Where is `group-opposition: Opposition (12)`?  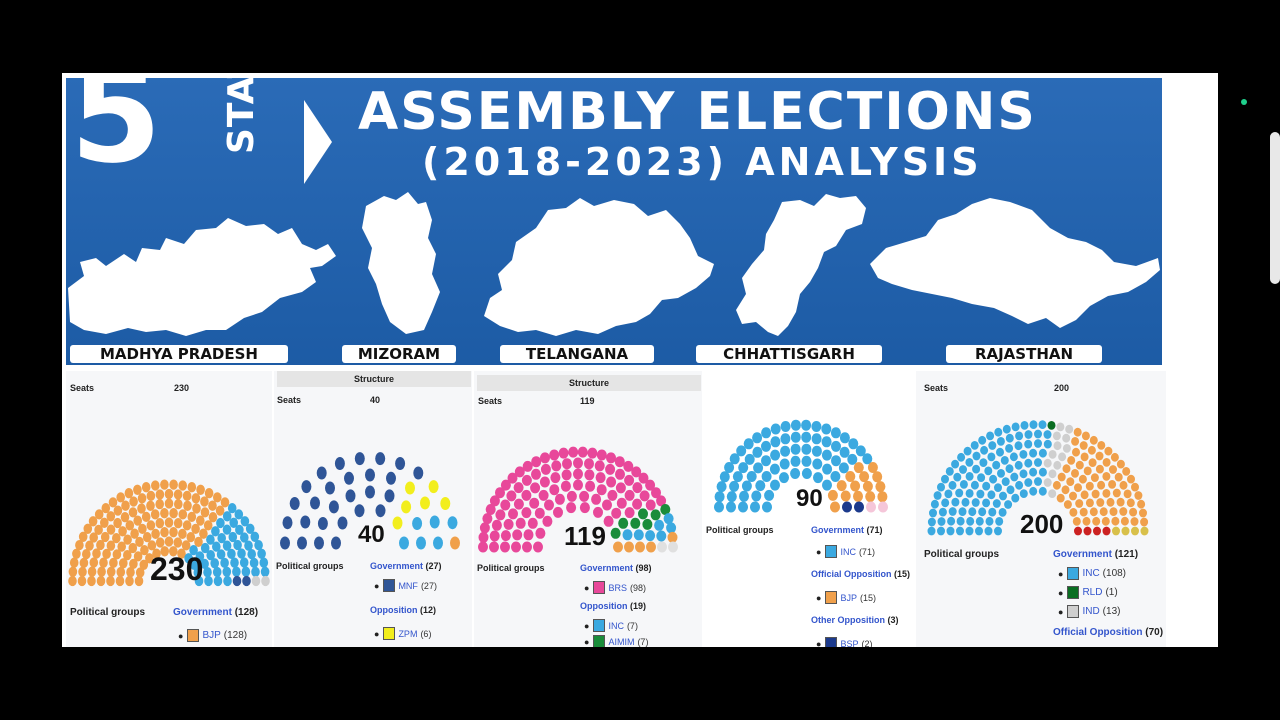 group-opposition: Opposition (12) is located at coordinates (403, 610).